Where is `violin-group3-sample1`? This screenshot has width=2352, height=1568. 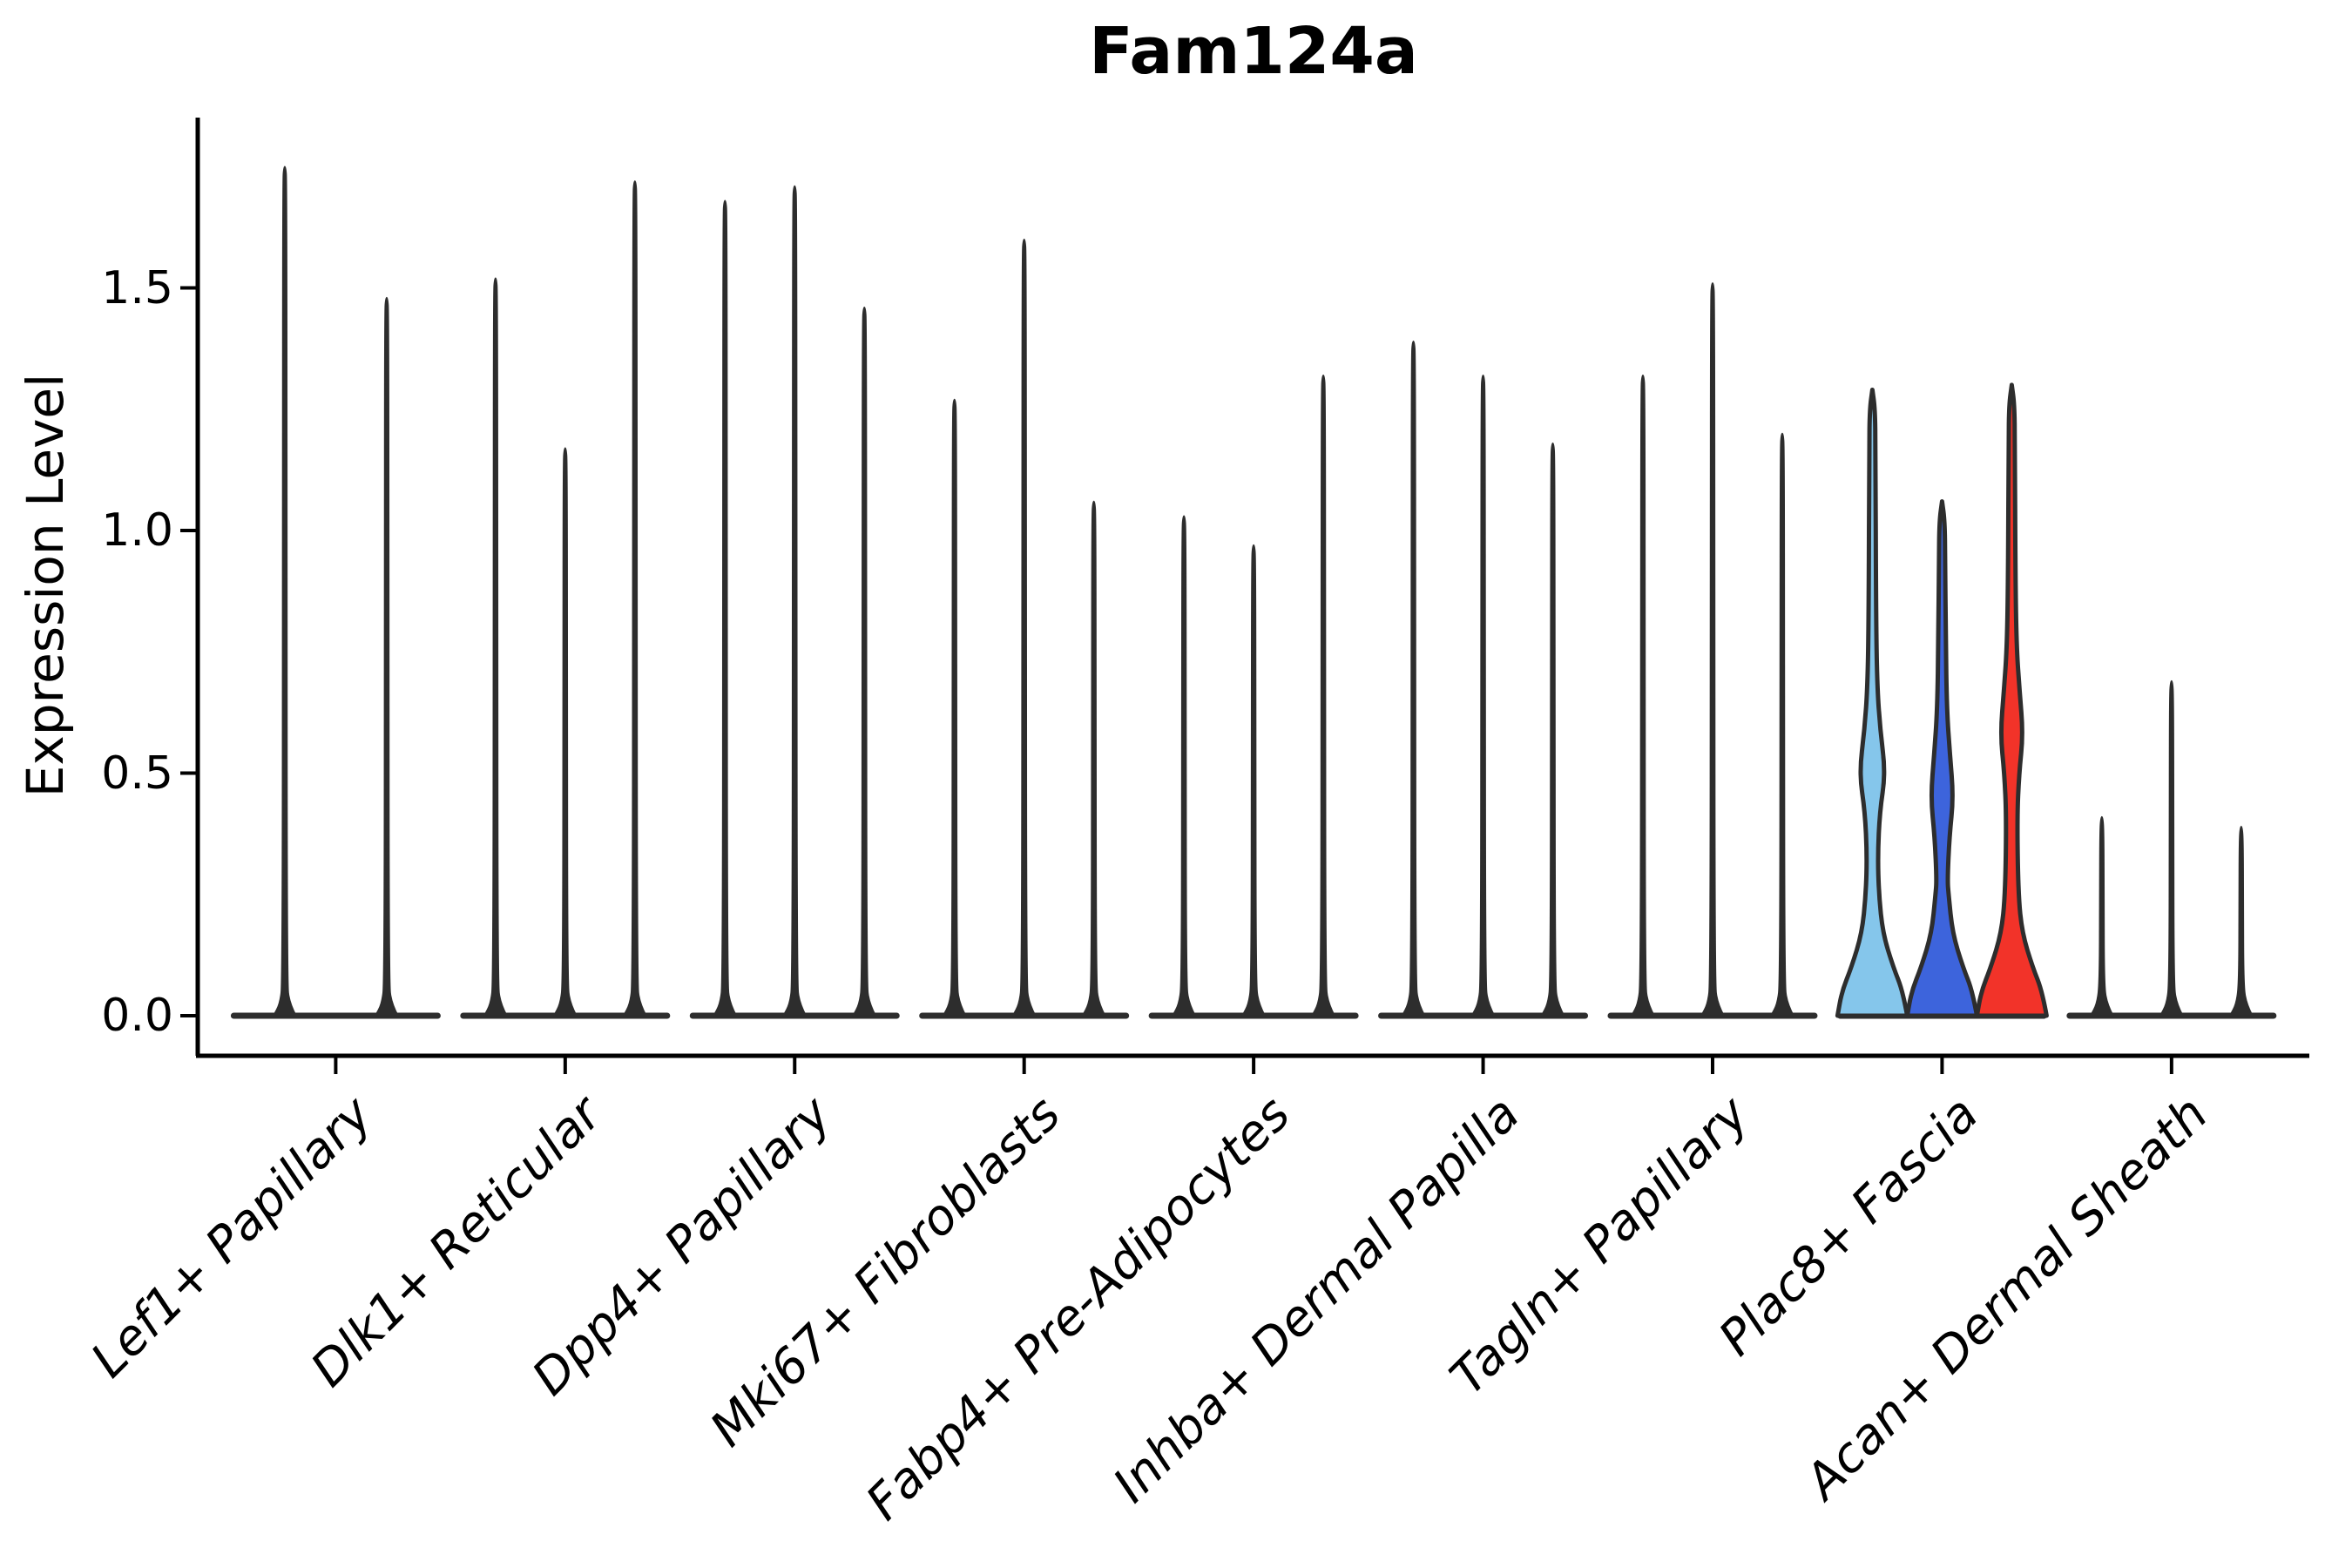
violin-group3-sample1 is located at coordinates (726, 608).